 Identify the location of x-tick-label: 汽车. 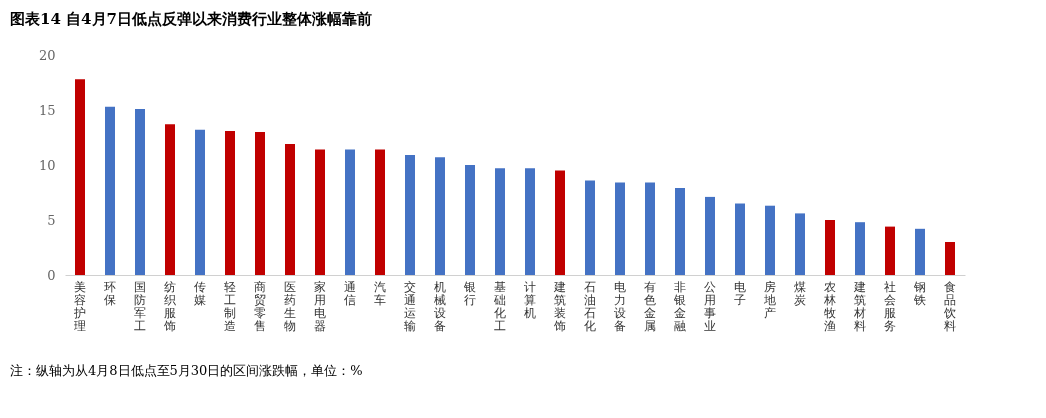
(380, 293).